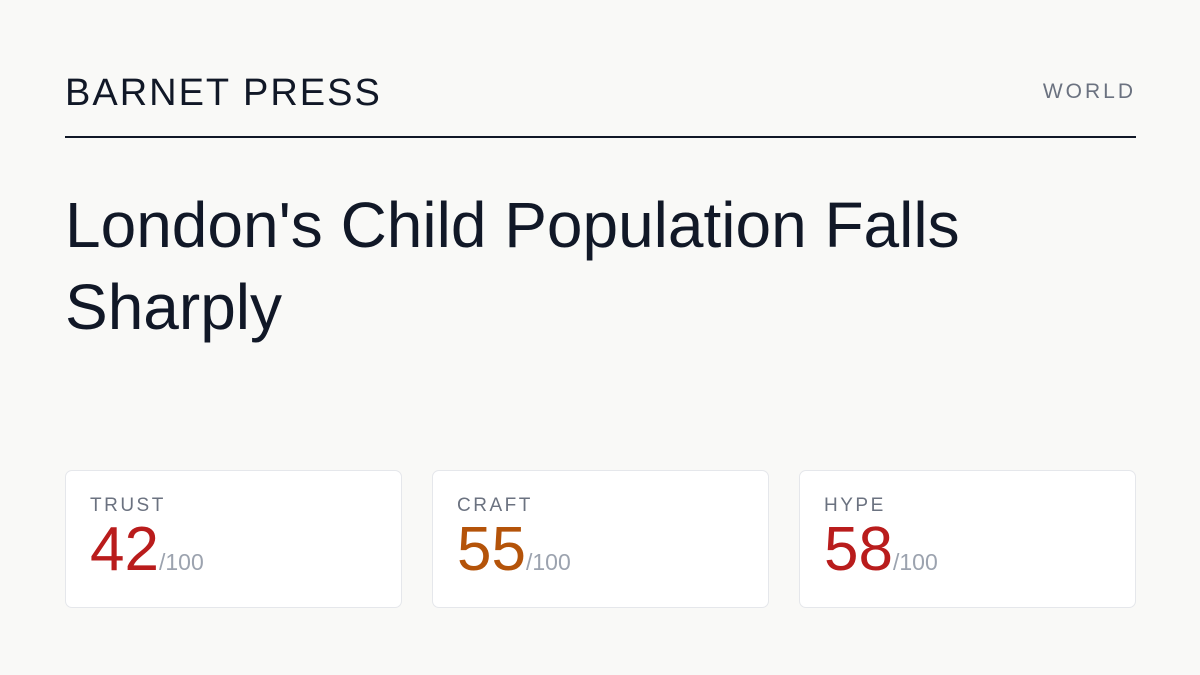 This screenshot has height=675, width=1200. Describe the element at coordinates (1089, 91) in the screenshot. I see `section-label: WORLD` at that location.